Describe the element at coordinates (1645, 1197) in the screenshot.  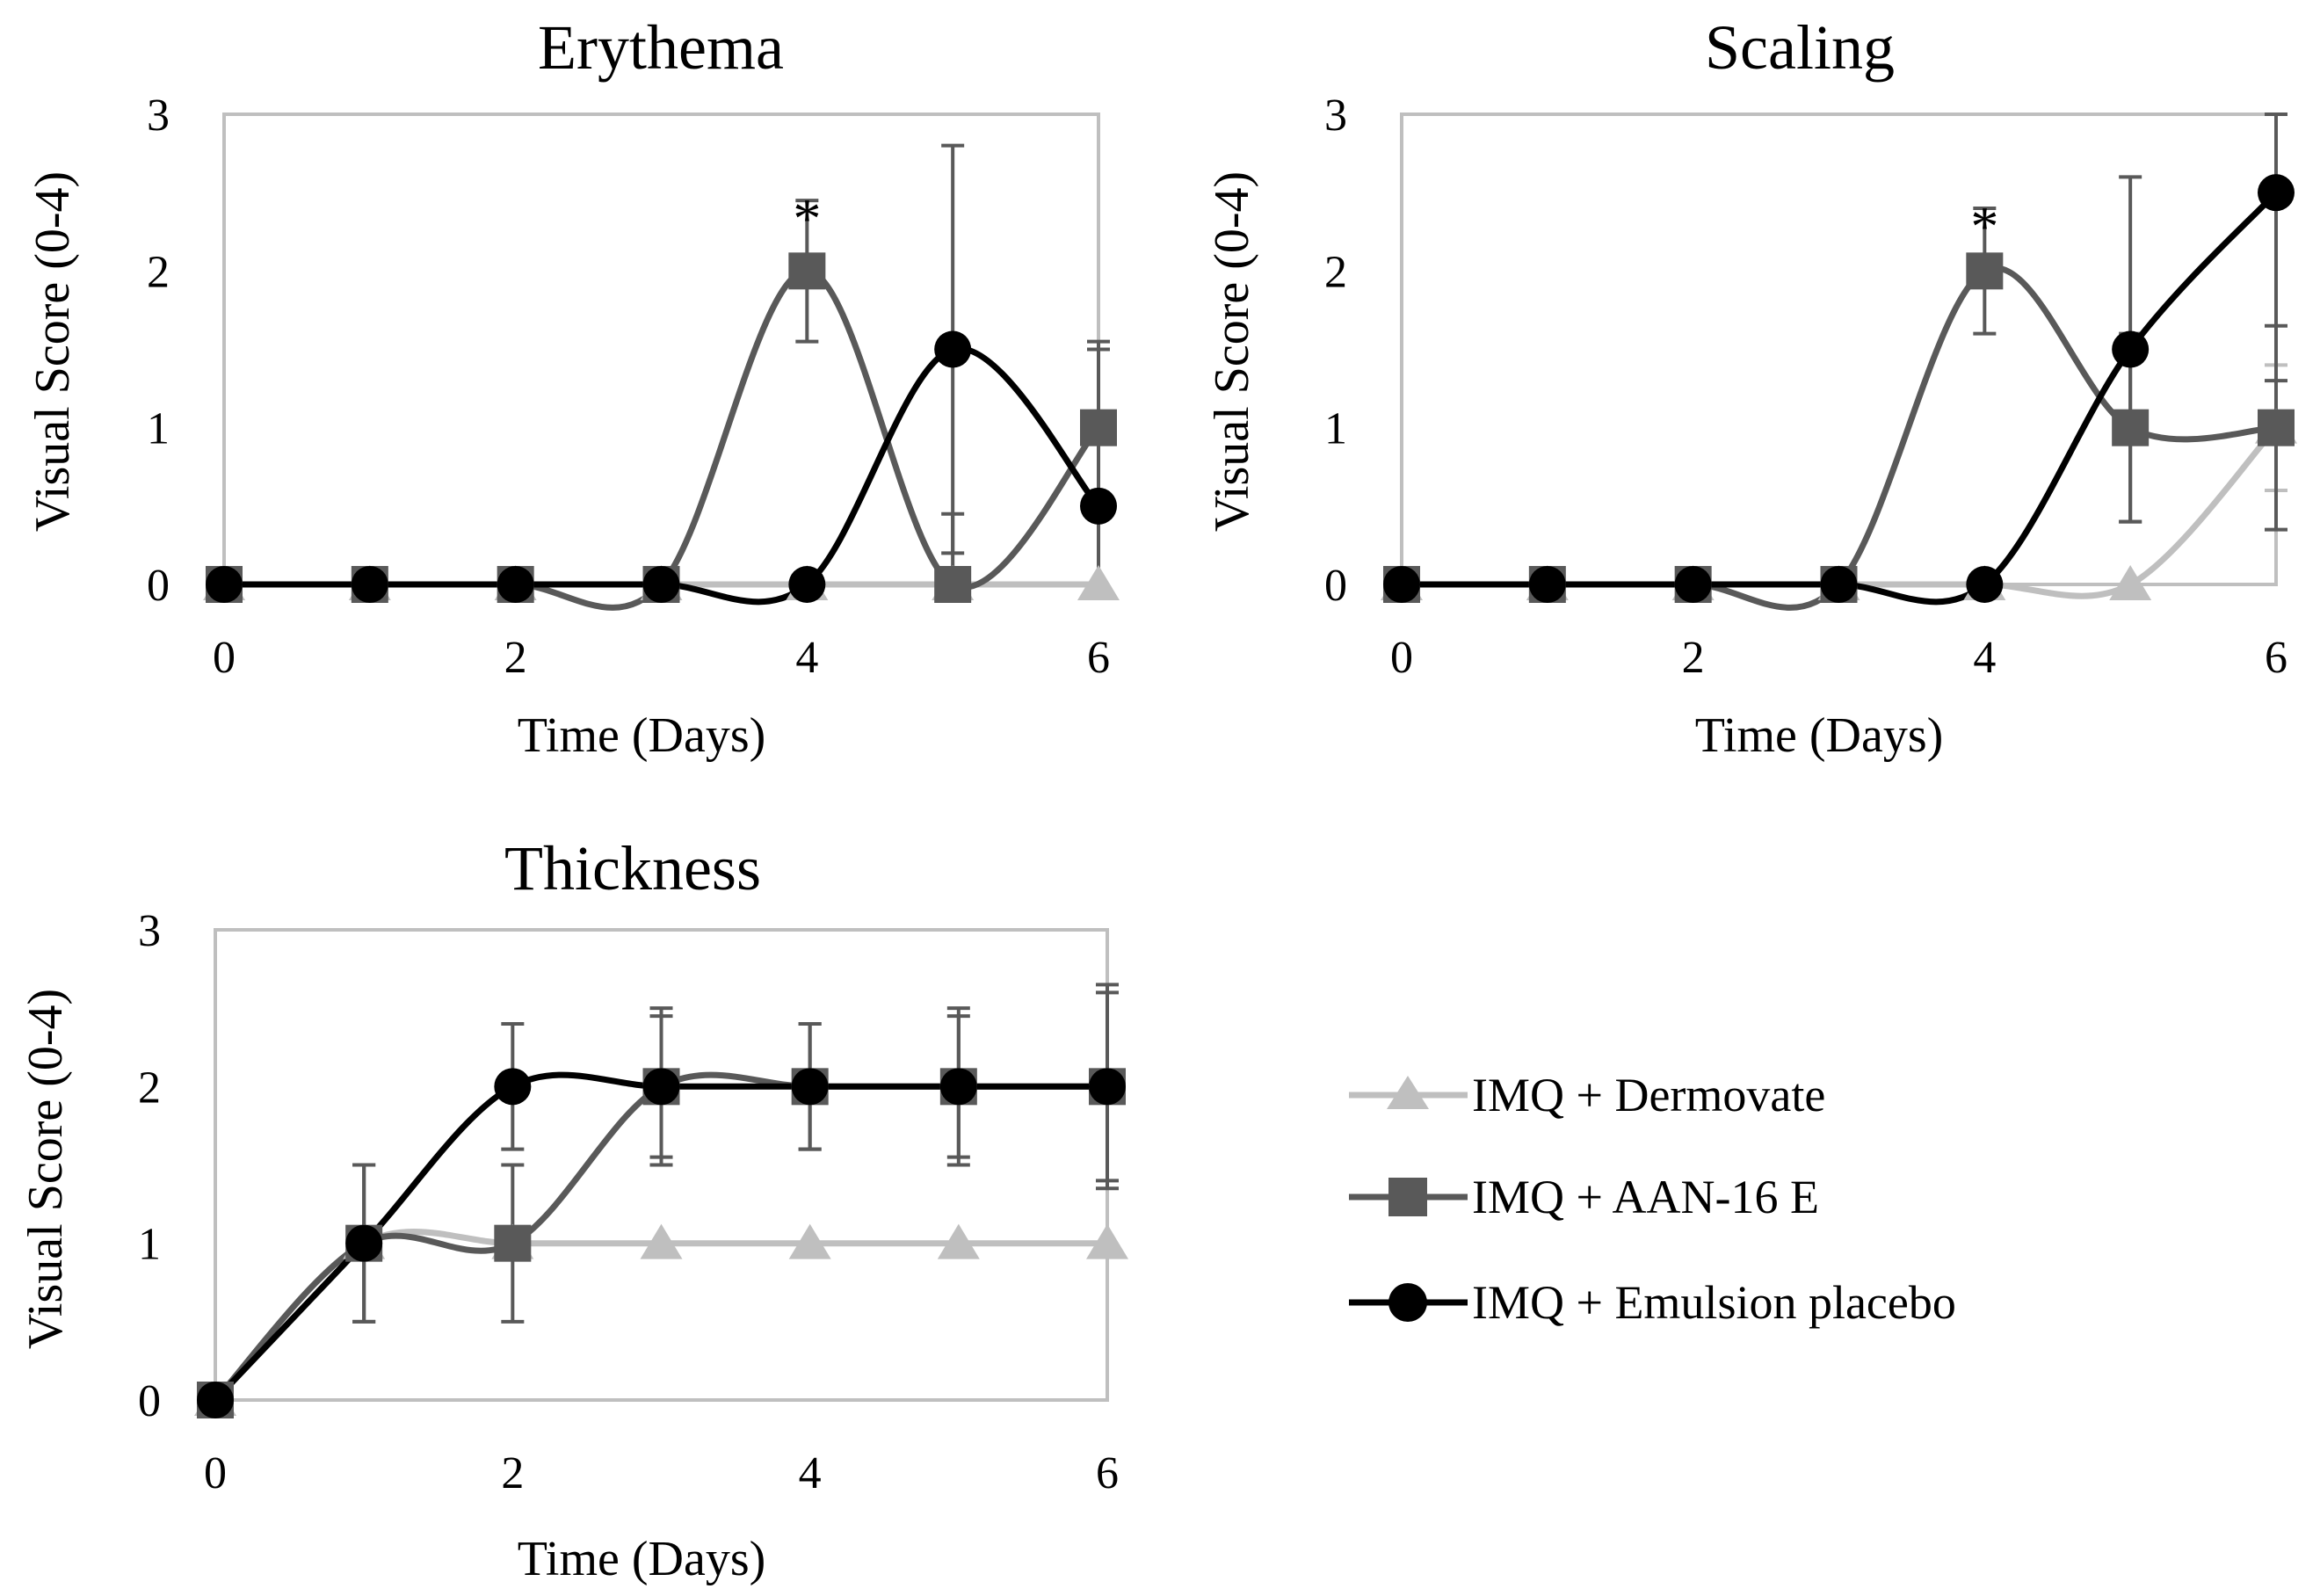
I see `legend-label-aan: IMQ + AAN-16 E` at that location.